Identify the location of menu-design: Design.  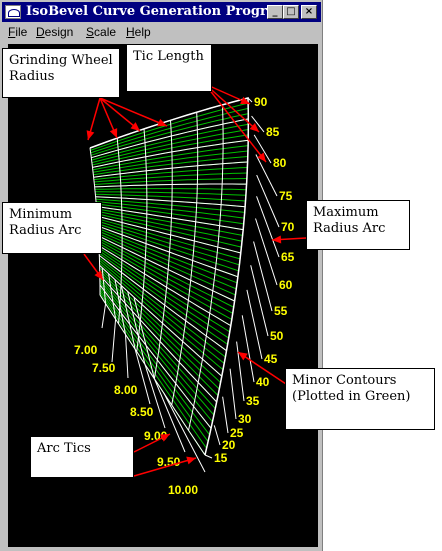
(55, 32).